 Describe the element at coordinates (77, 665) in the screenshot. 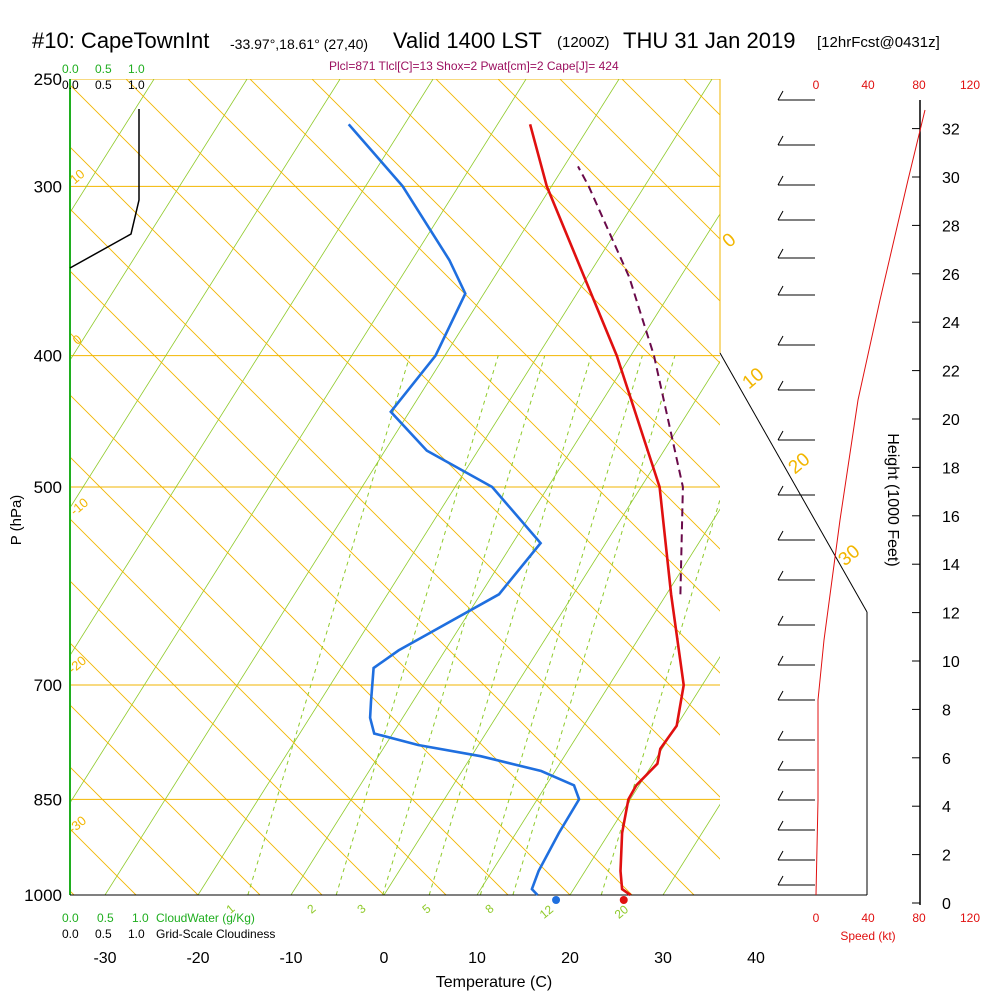

I see `dry-adiabat-label: -20` at that location.